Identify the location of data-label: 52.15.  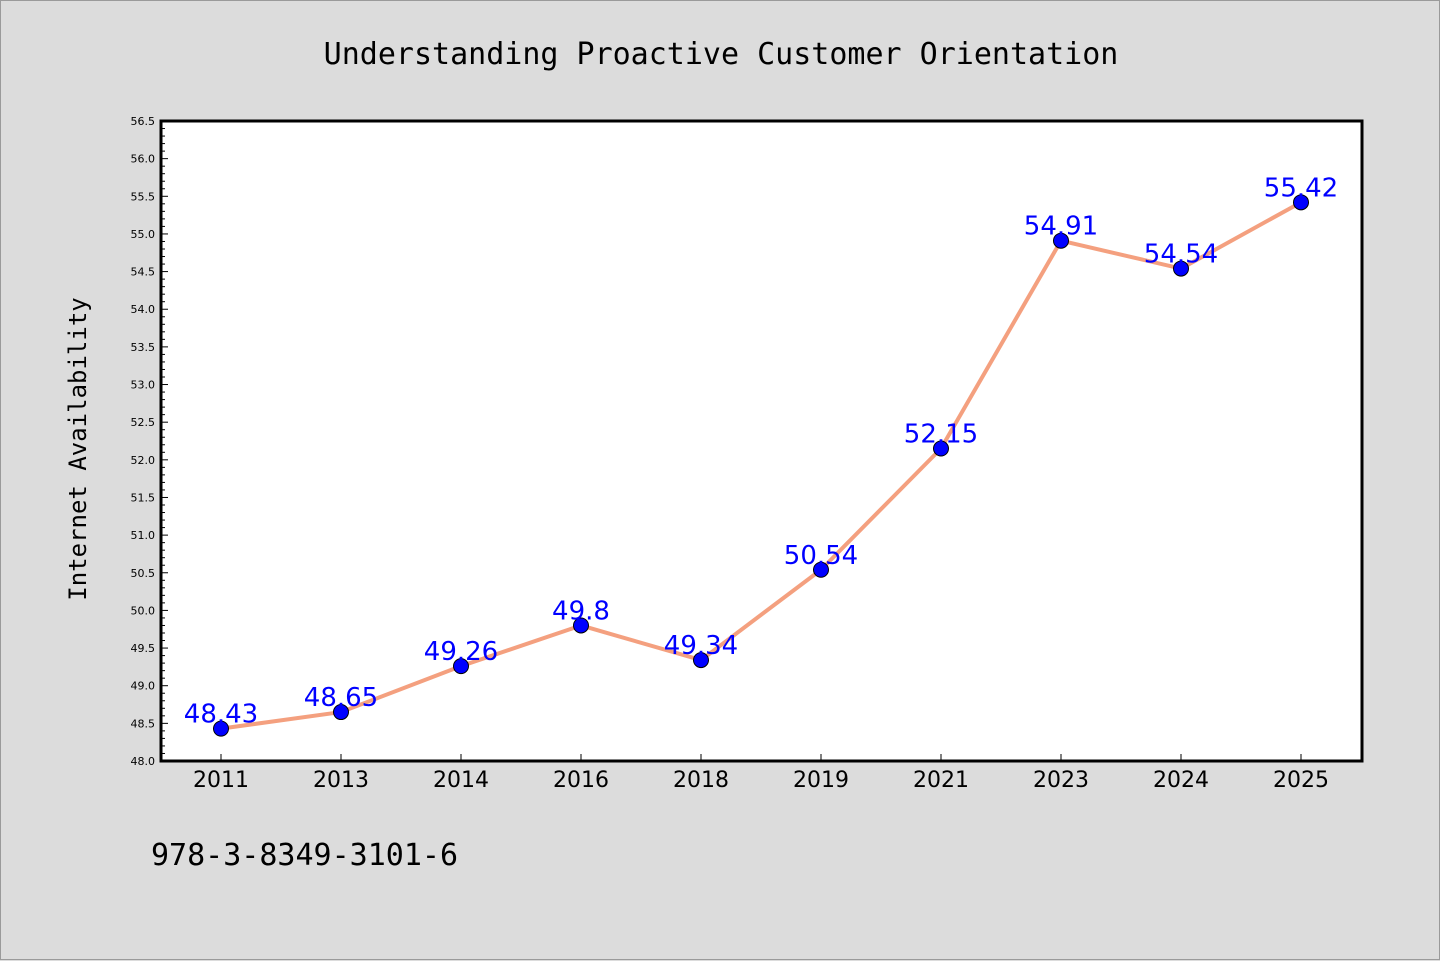
(941, 435).